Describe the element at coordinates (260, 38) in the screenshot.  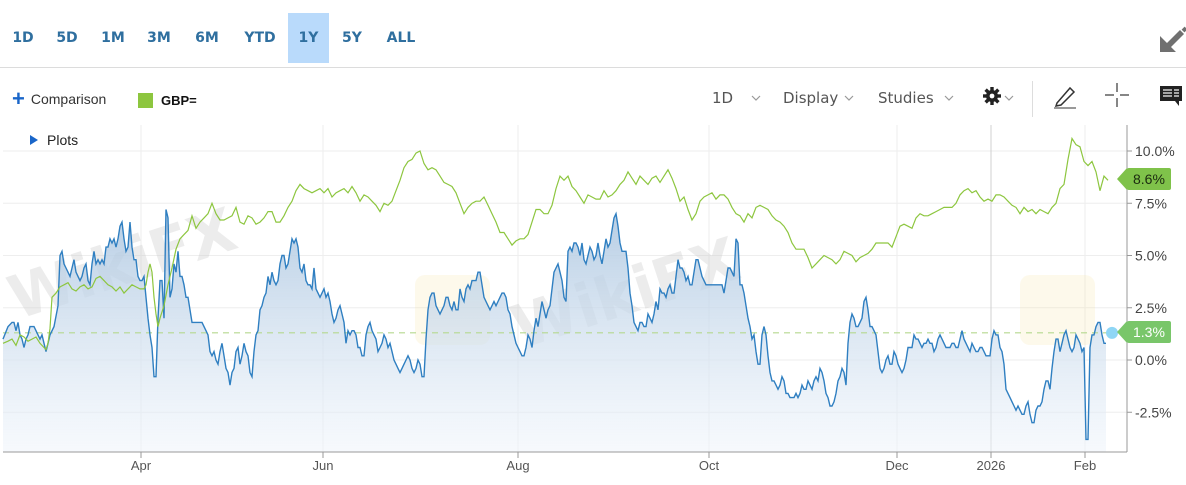
I see `range-ytd-button: YTD` at that location.